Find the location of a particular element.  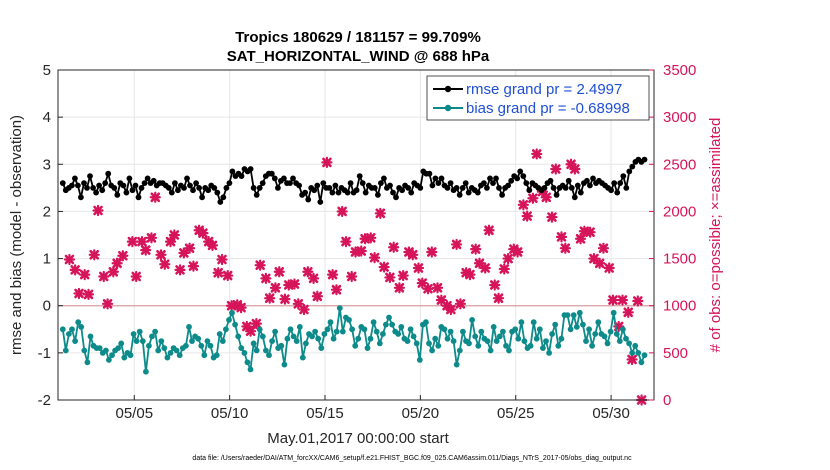

x-tick-label: 05/05 is located at coordinates (135, 413).